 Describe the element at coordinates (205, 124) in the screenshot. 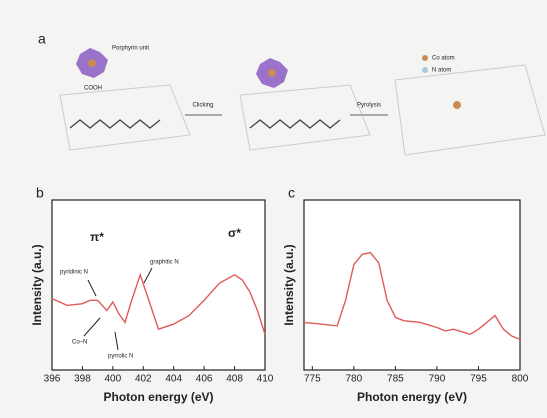

I see `pyrrole-chain` at that location.